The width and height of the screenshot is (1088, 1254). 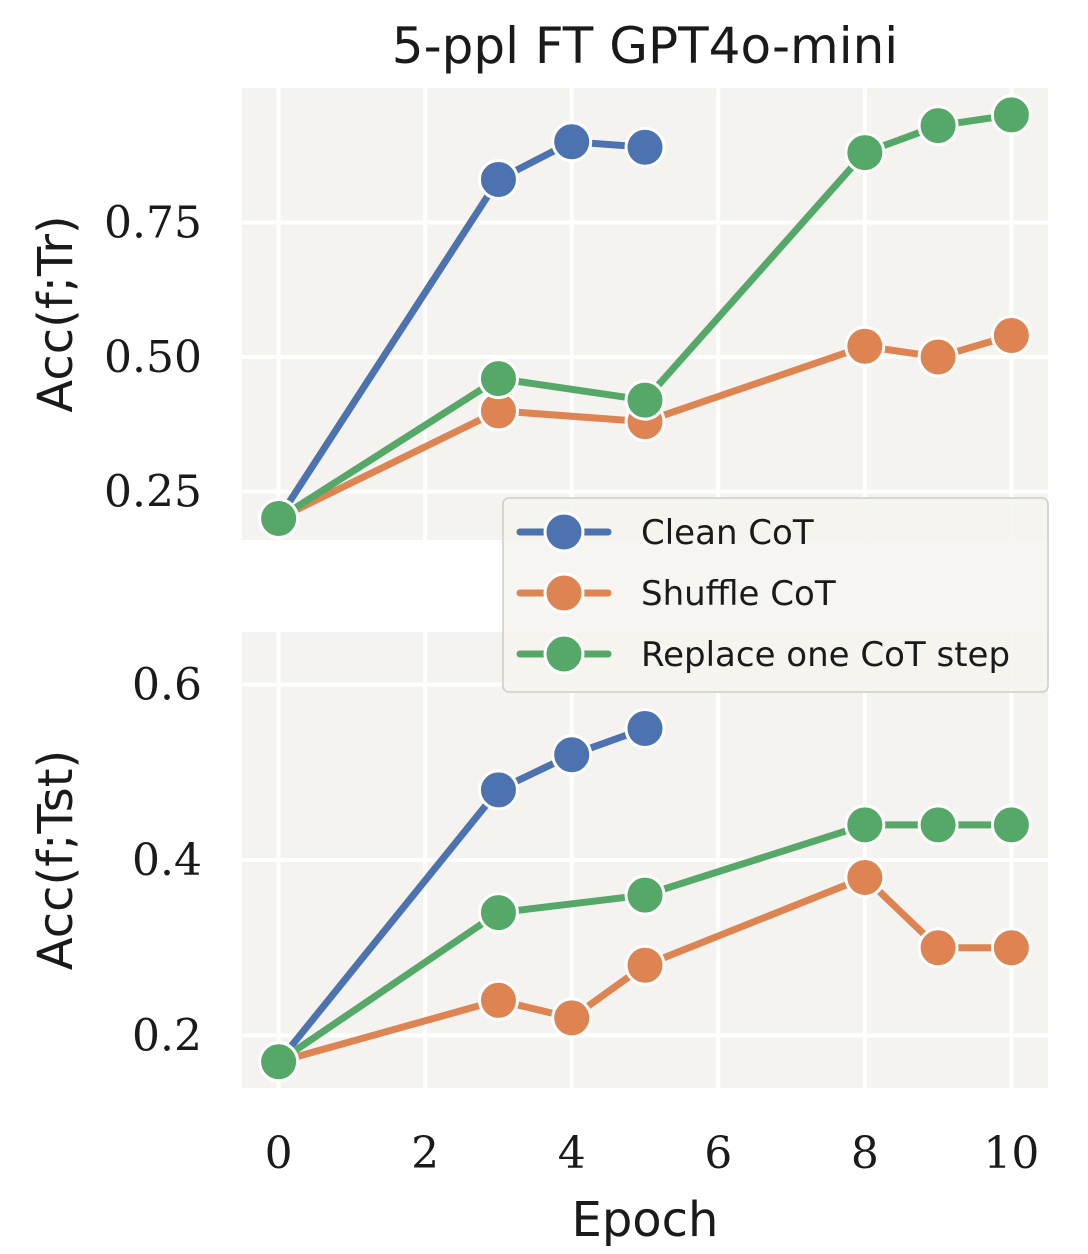 What do you see at coordinates (645, 1220) in the screenshot?
I see `x-axis-label: Epoch` at bounding box center [645, 1220].